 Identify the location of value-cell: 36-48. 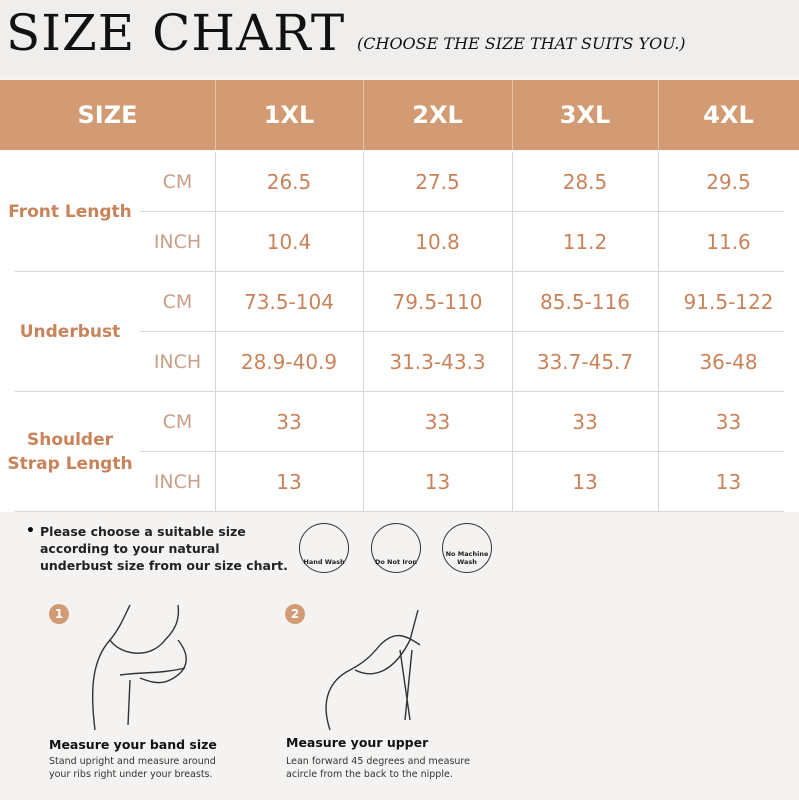
(728, 362).